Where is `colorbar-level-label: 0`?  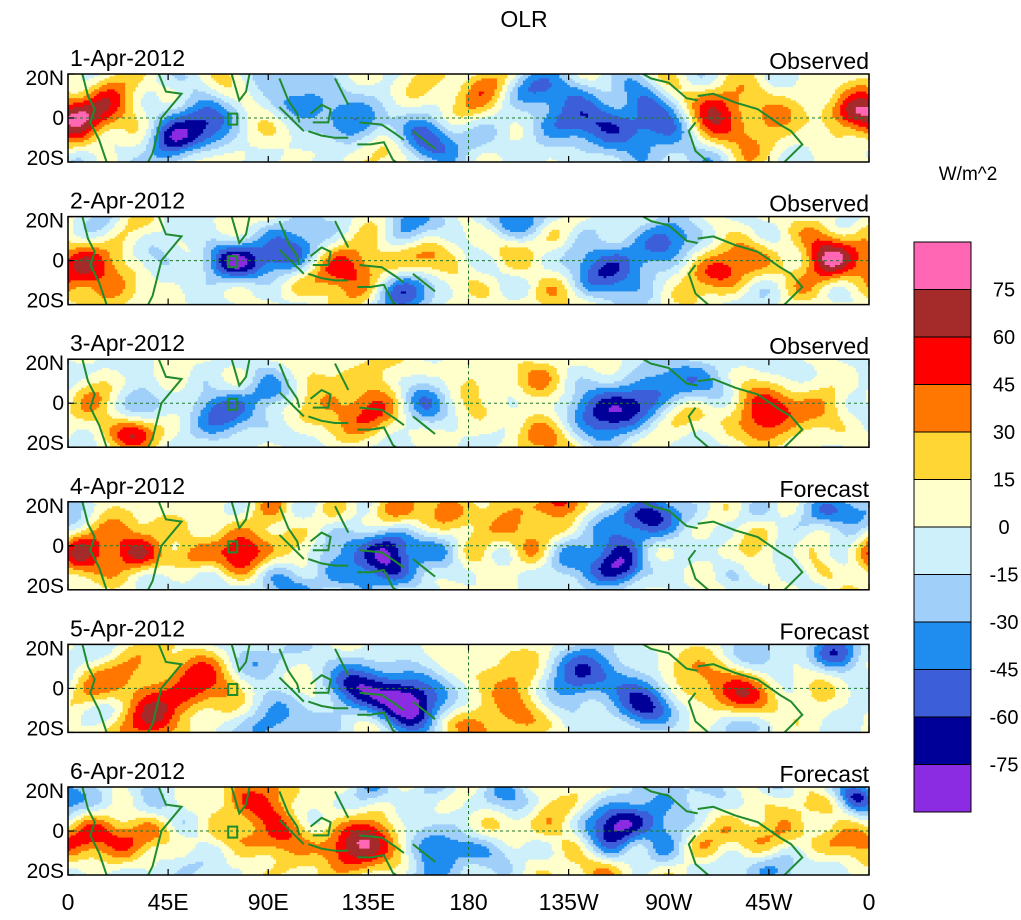
colorbar-level-label: 0 is located at coordinates (1003, 528).